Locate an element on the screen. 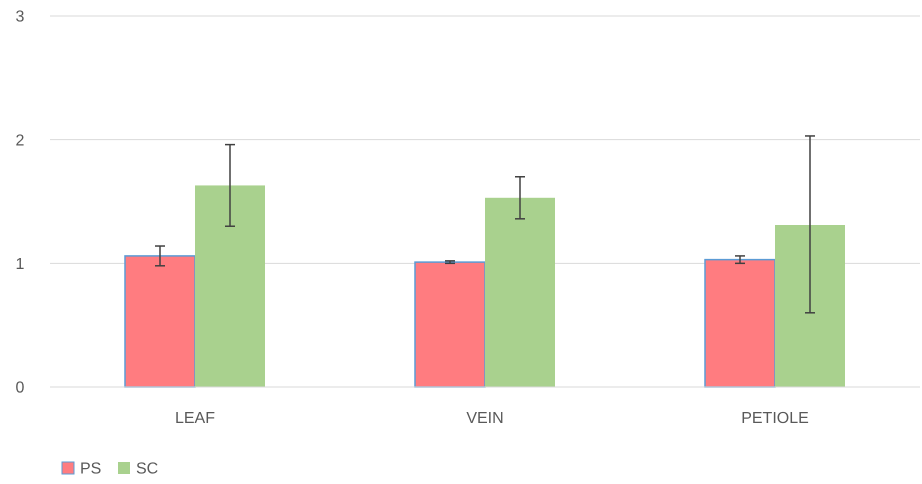  y-tick-label: 2 is located at coordinates (20, 141).